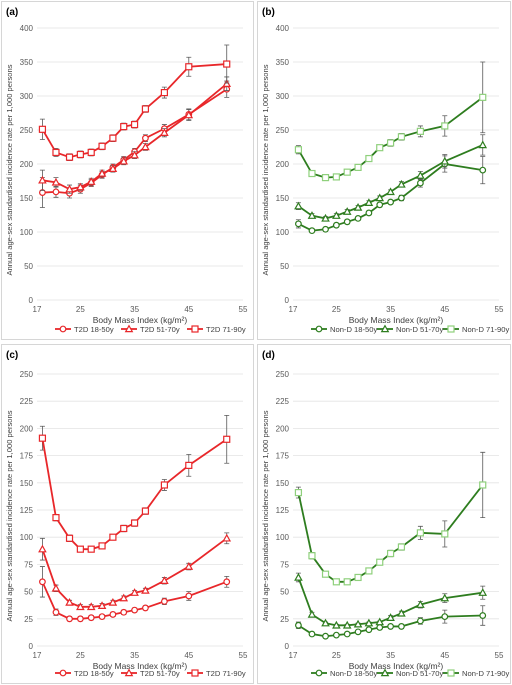 This screenshot has height=685, width=512. What do you see at coordinates (283, 483) in the screenshot?
I see `y-tick-label: 150` at bounding box center [283, 483].